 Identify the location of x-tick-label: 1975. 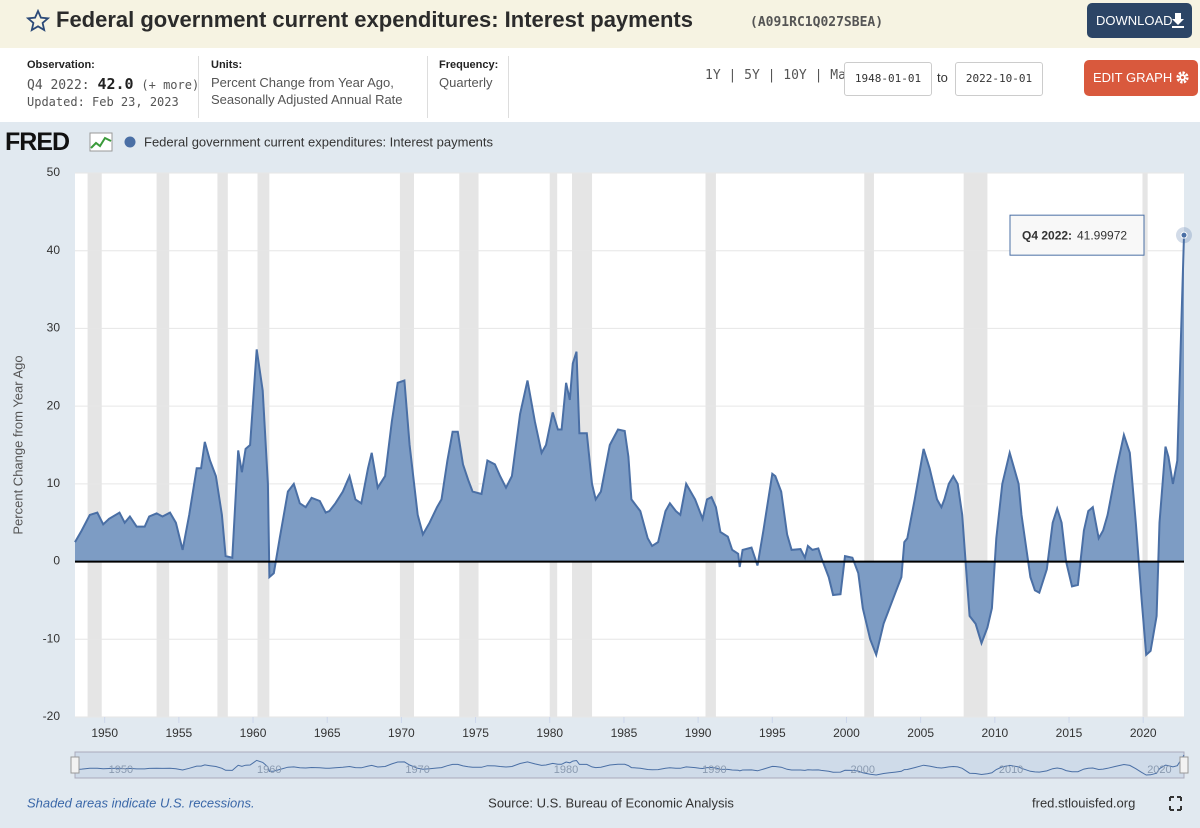
(475, 733).